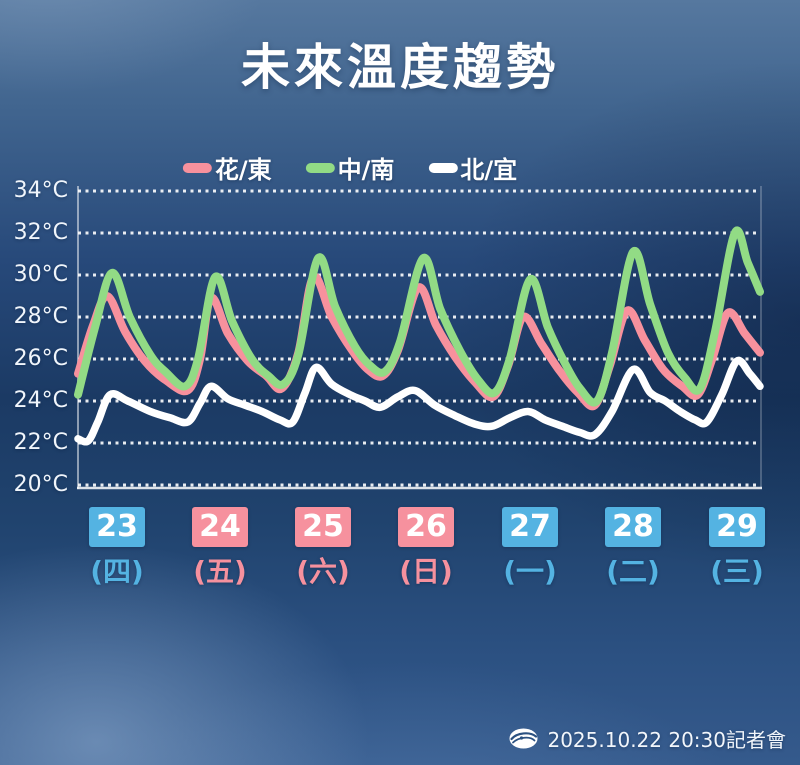  Describe the element at coordinates (530, 571) in the screenshot. I see `weekday-label: (一)` at that location.